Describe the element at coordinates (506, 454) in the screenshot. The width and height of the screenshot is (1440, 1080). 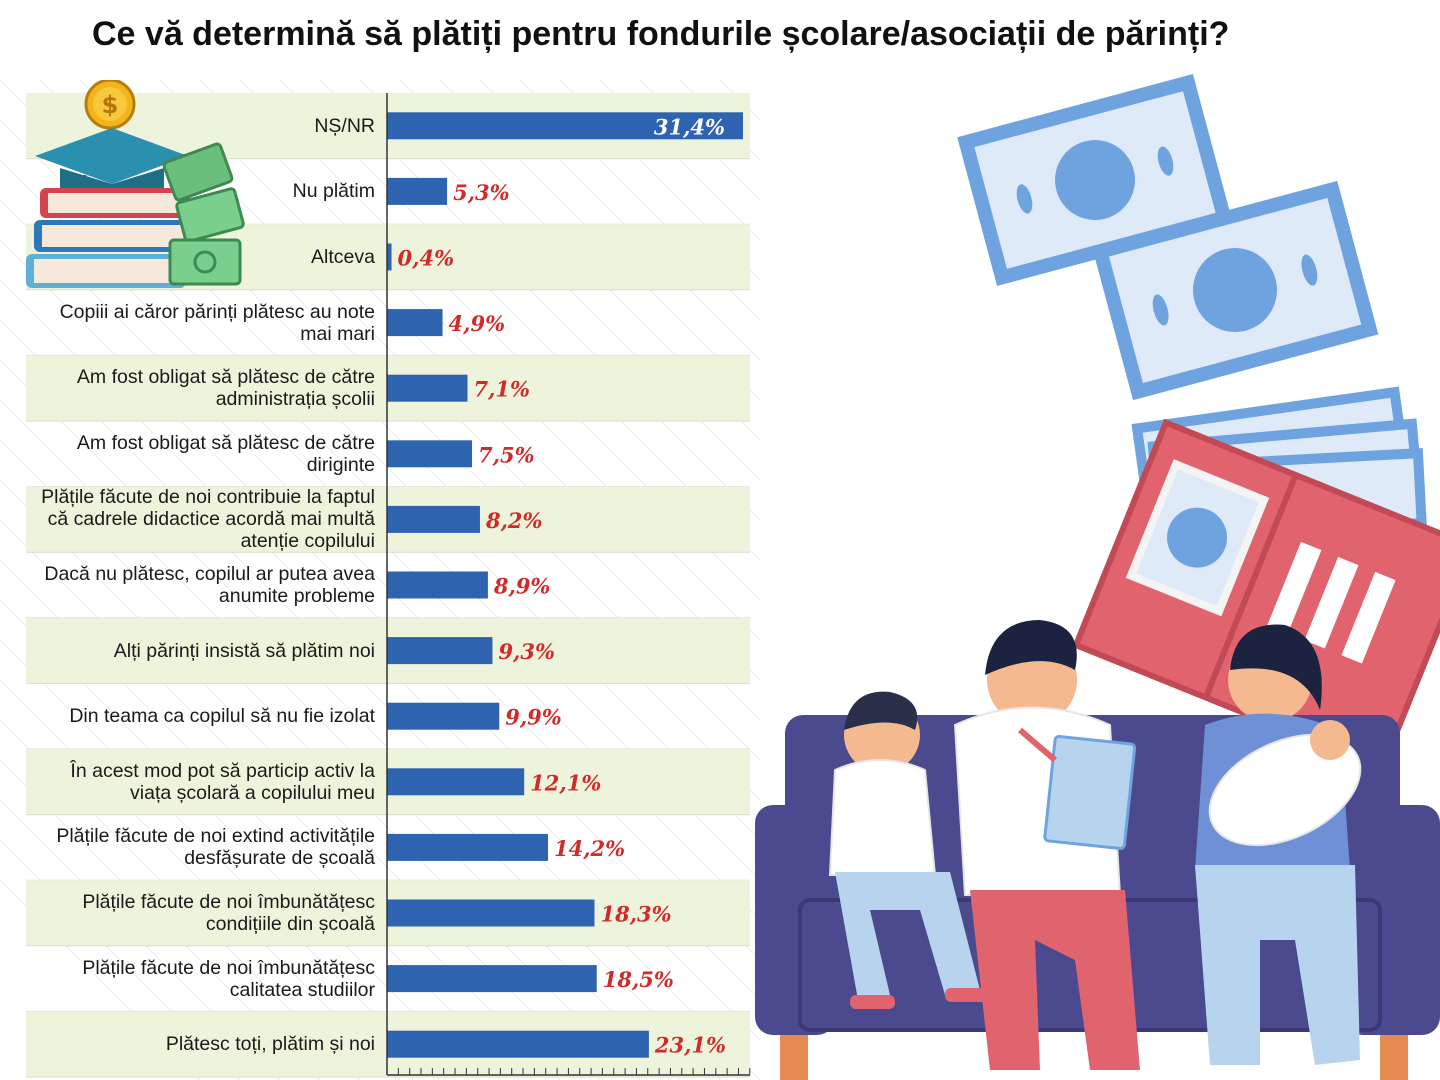
I see `value-label: 7,5%` at that location.